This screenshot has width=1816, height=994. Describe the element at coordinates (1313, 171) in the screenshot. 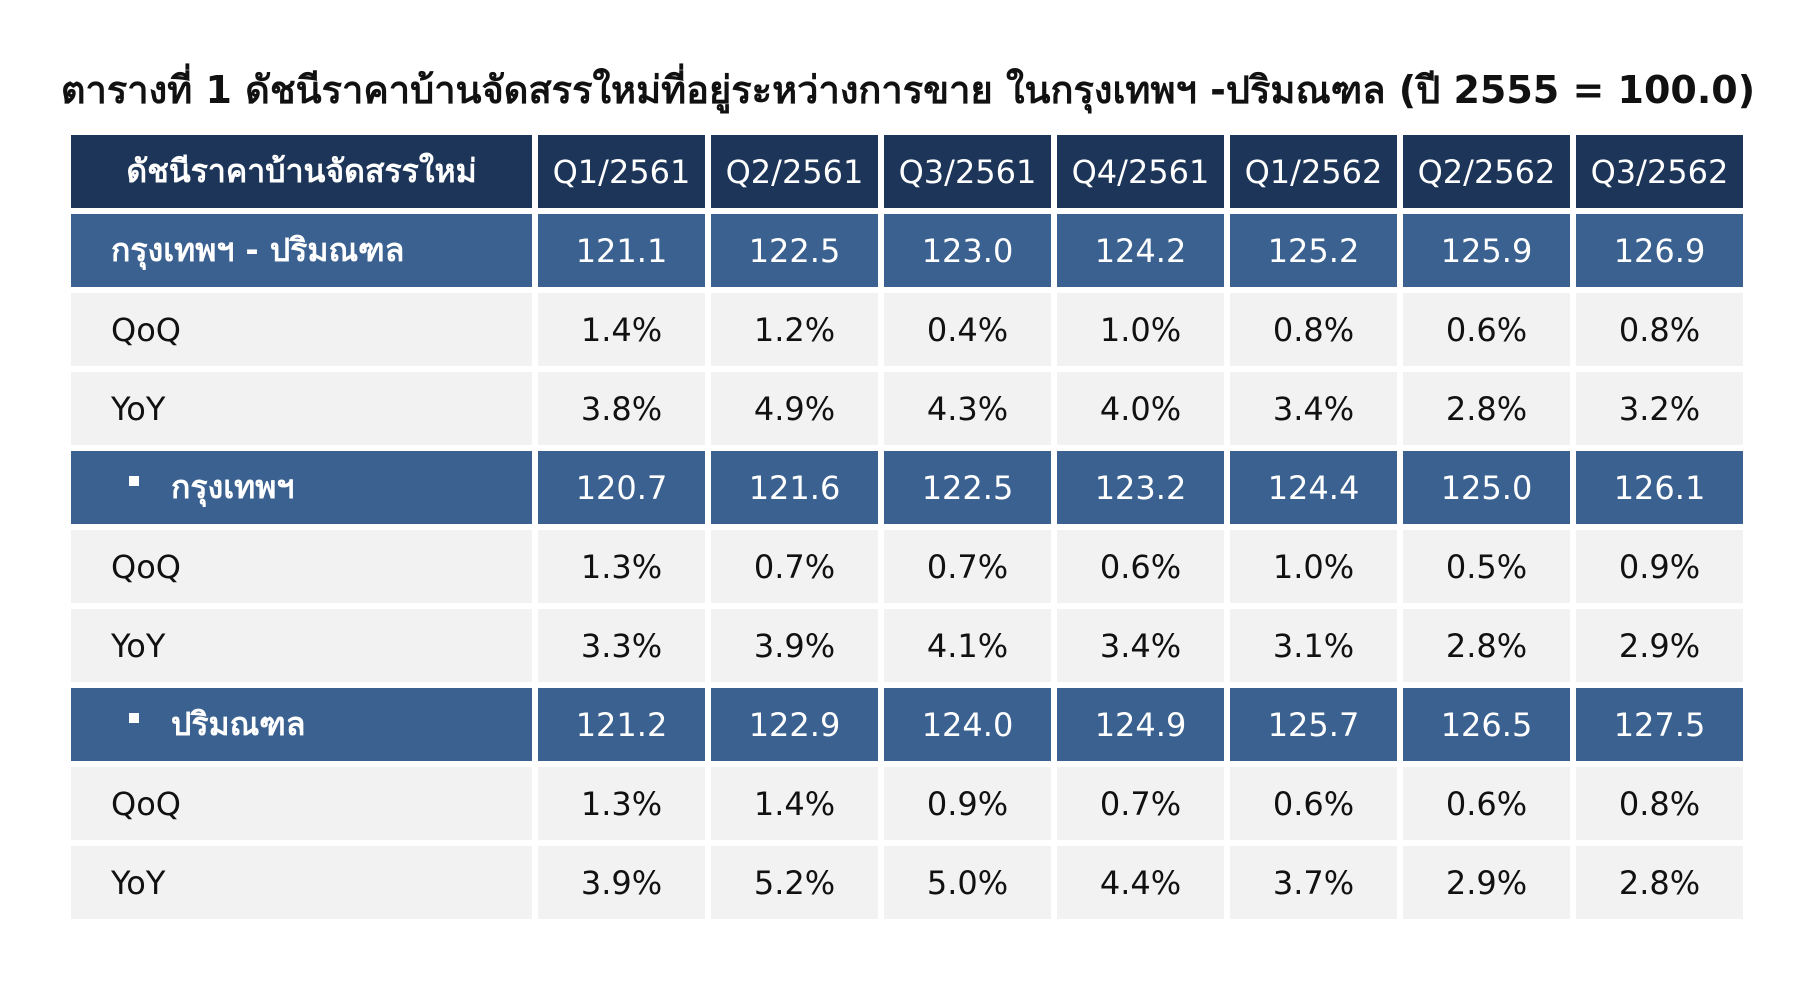

I see `header-quarter: Q1/2562` at that location.